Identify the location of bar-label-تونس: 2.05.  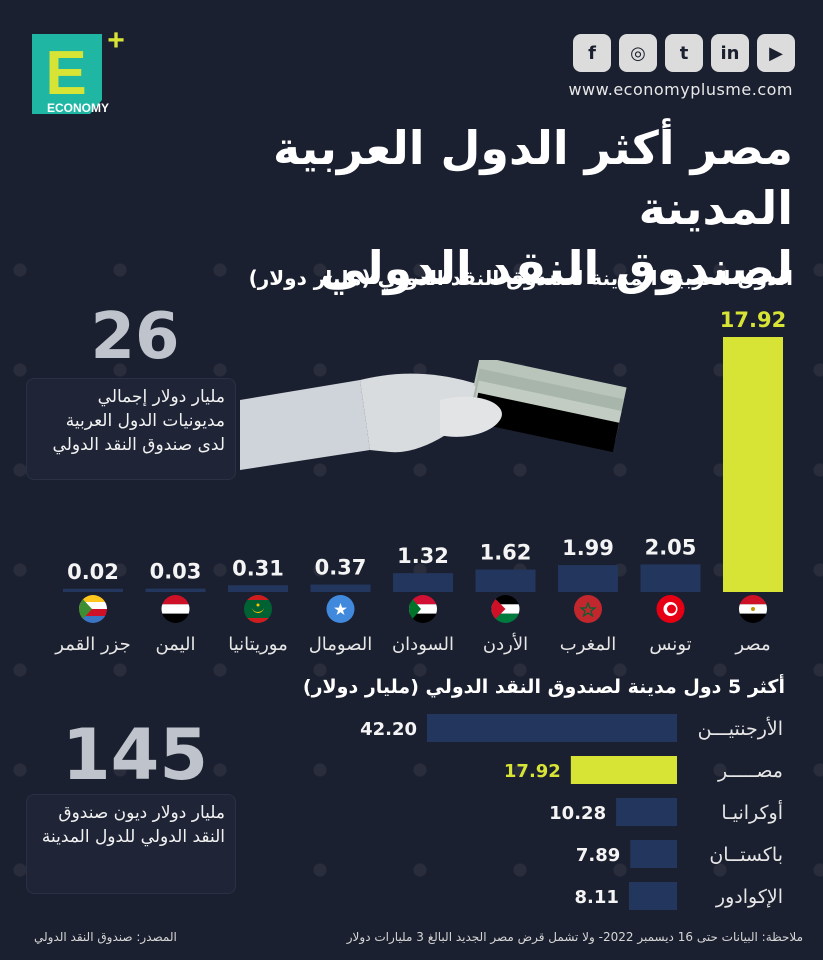
(671, 547).